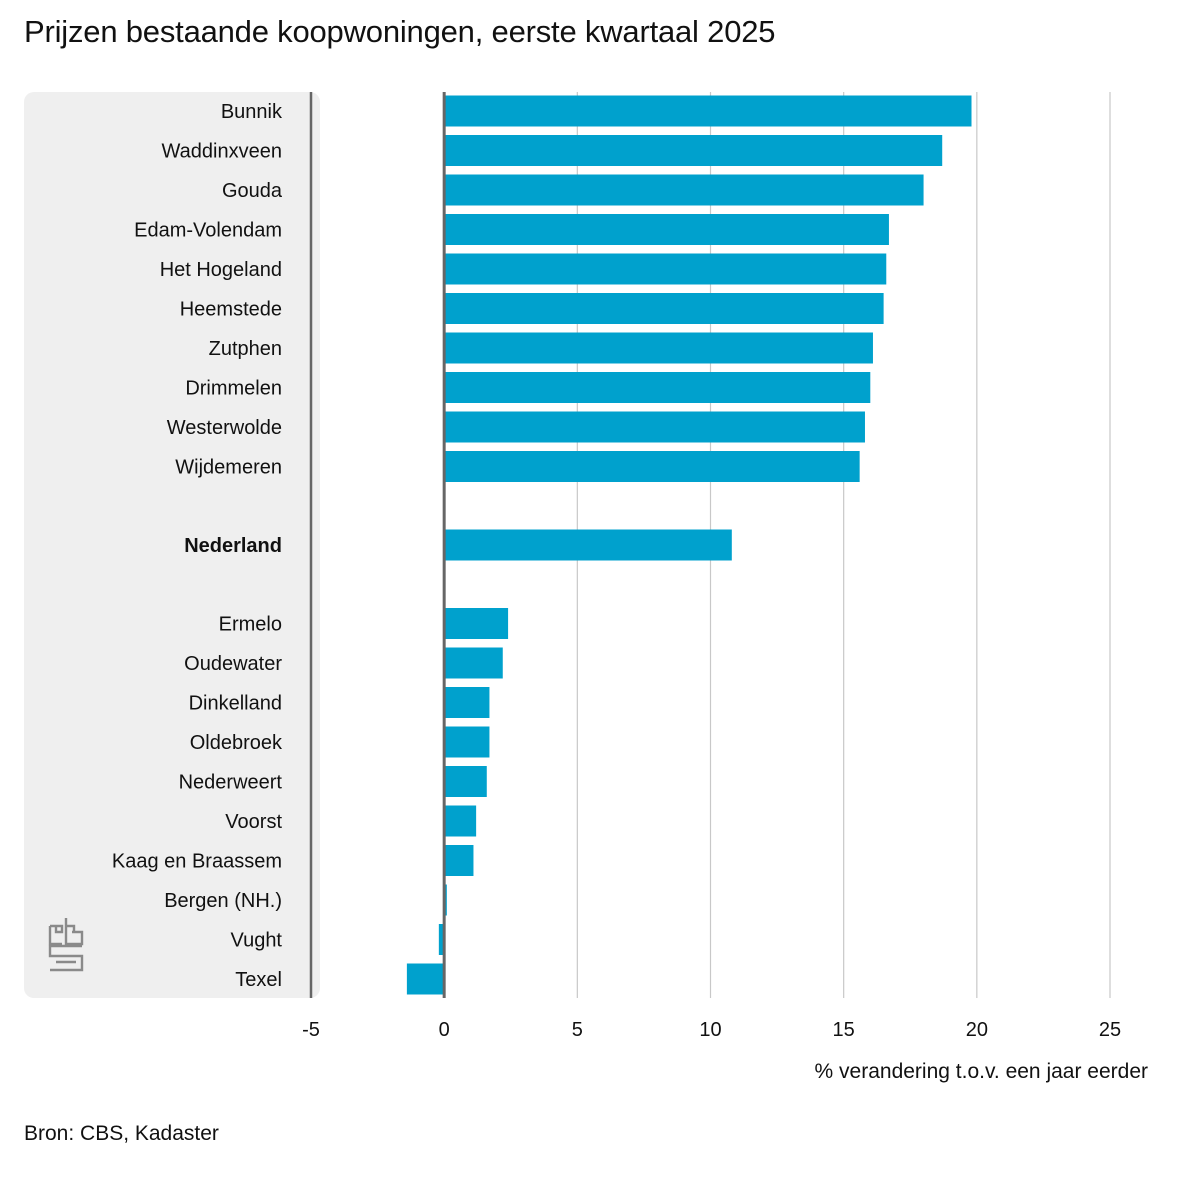 This screenshot has height=1200, width=1200. What do you see at coordinates (708, 111) in the screenshot?
I see `bar-bunnik` at bounding box center [708, 111].